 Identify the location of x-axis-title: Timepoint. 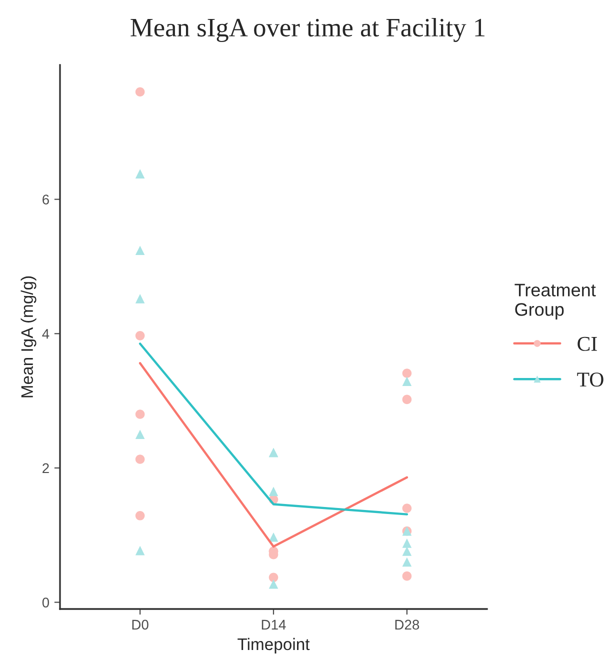
(274, 646).